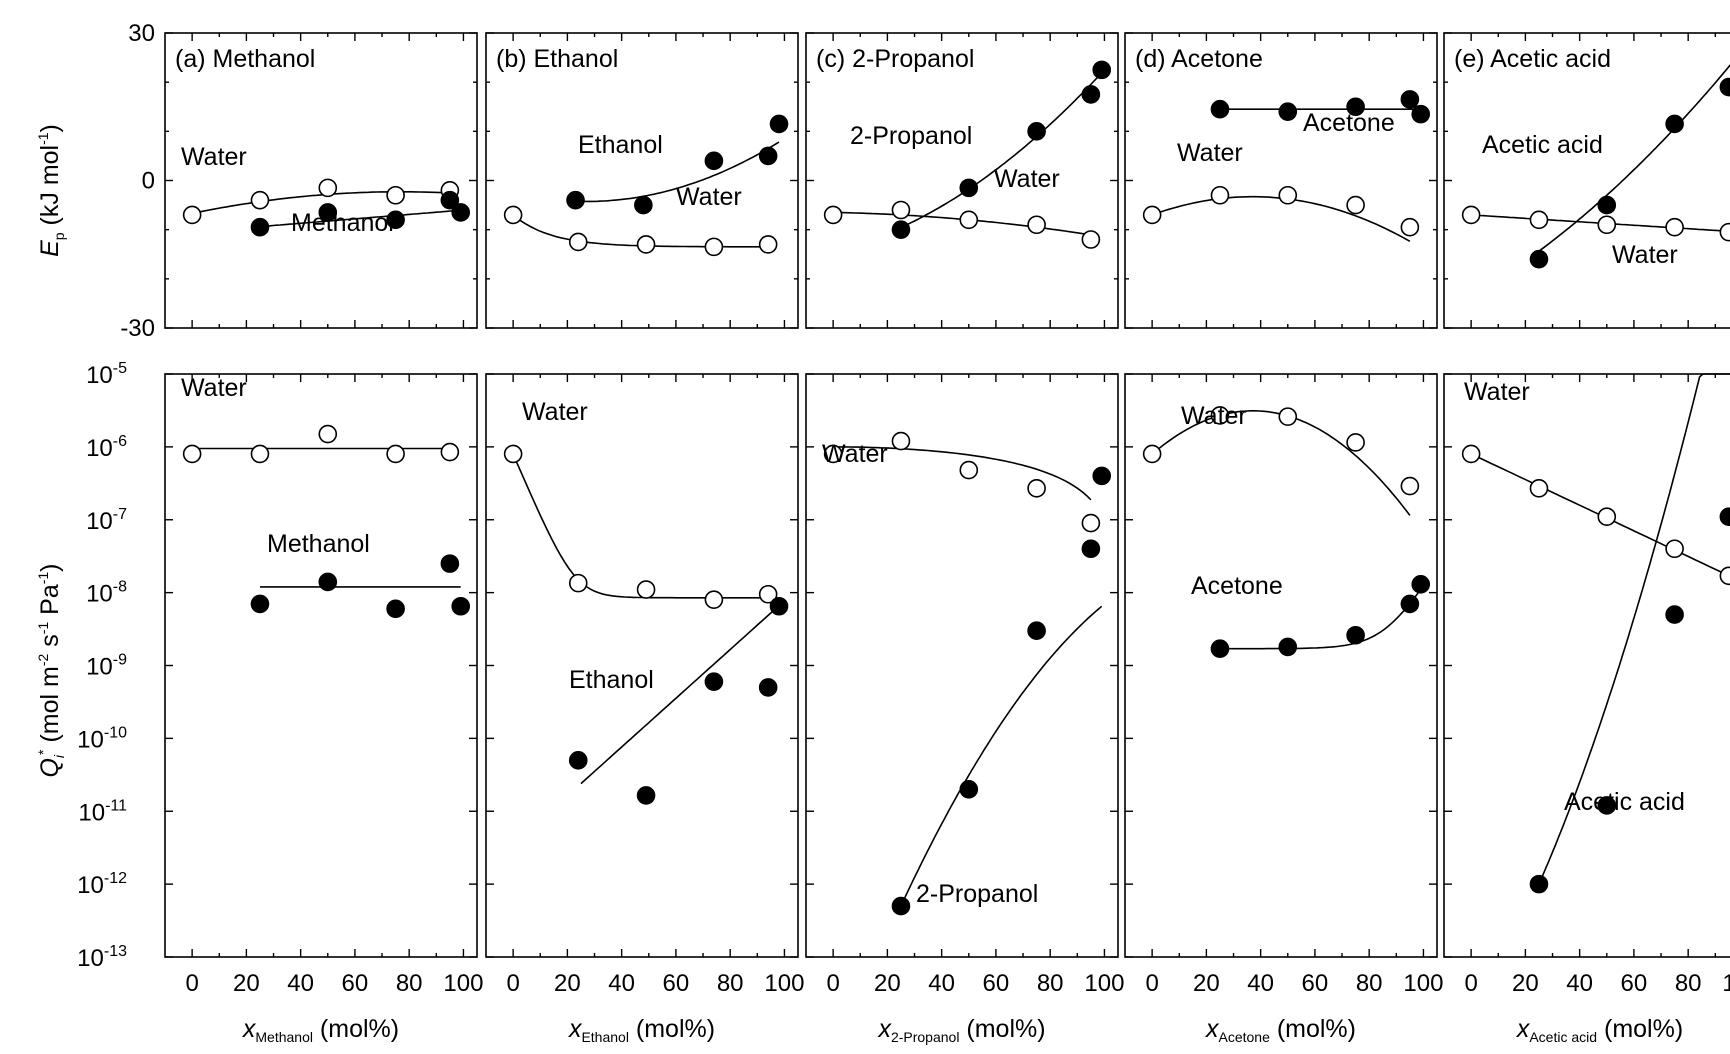 The image size is (1730, 1054). Describe the element at coordinates (342, 223) in the screenshot. I see `series-label-top-organic: Methanol` at that location.